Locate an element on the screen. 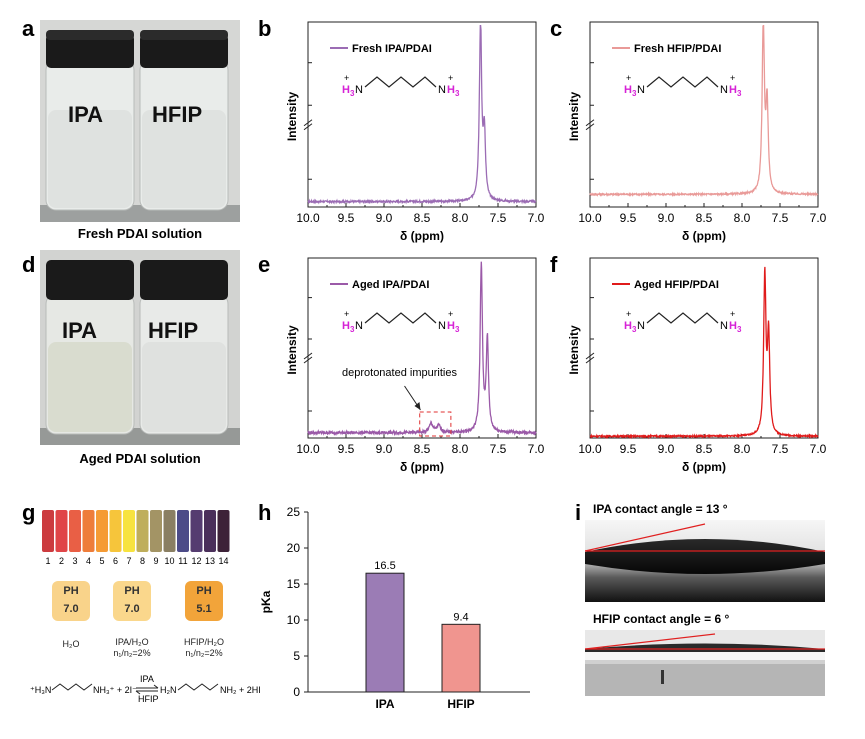 This screenshot has height=739, width=865. ph-solvent-ipa: IPA/H₂O is located at coordinates (132, 642).